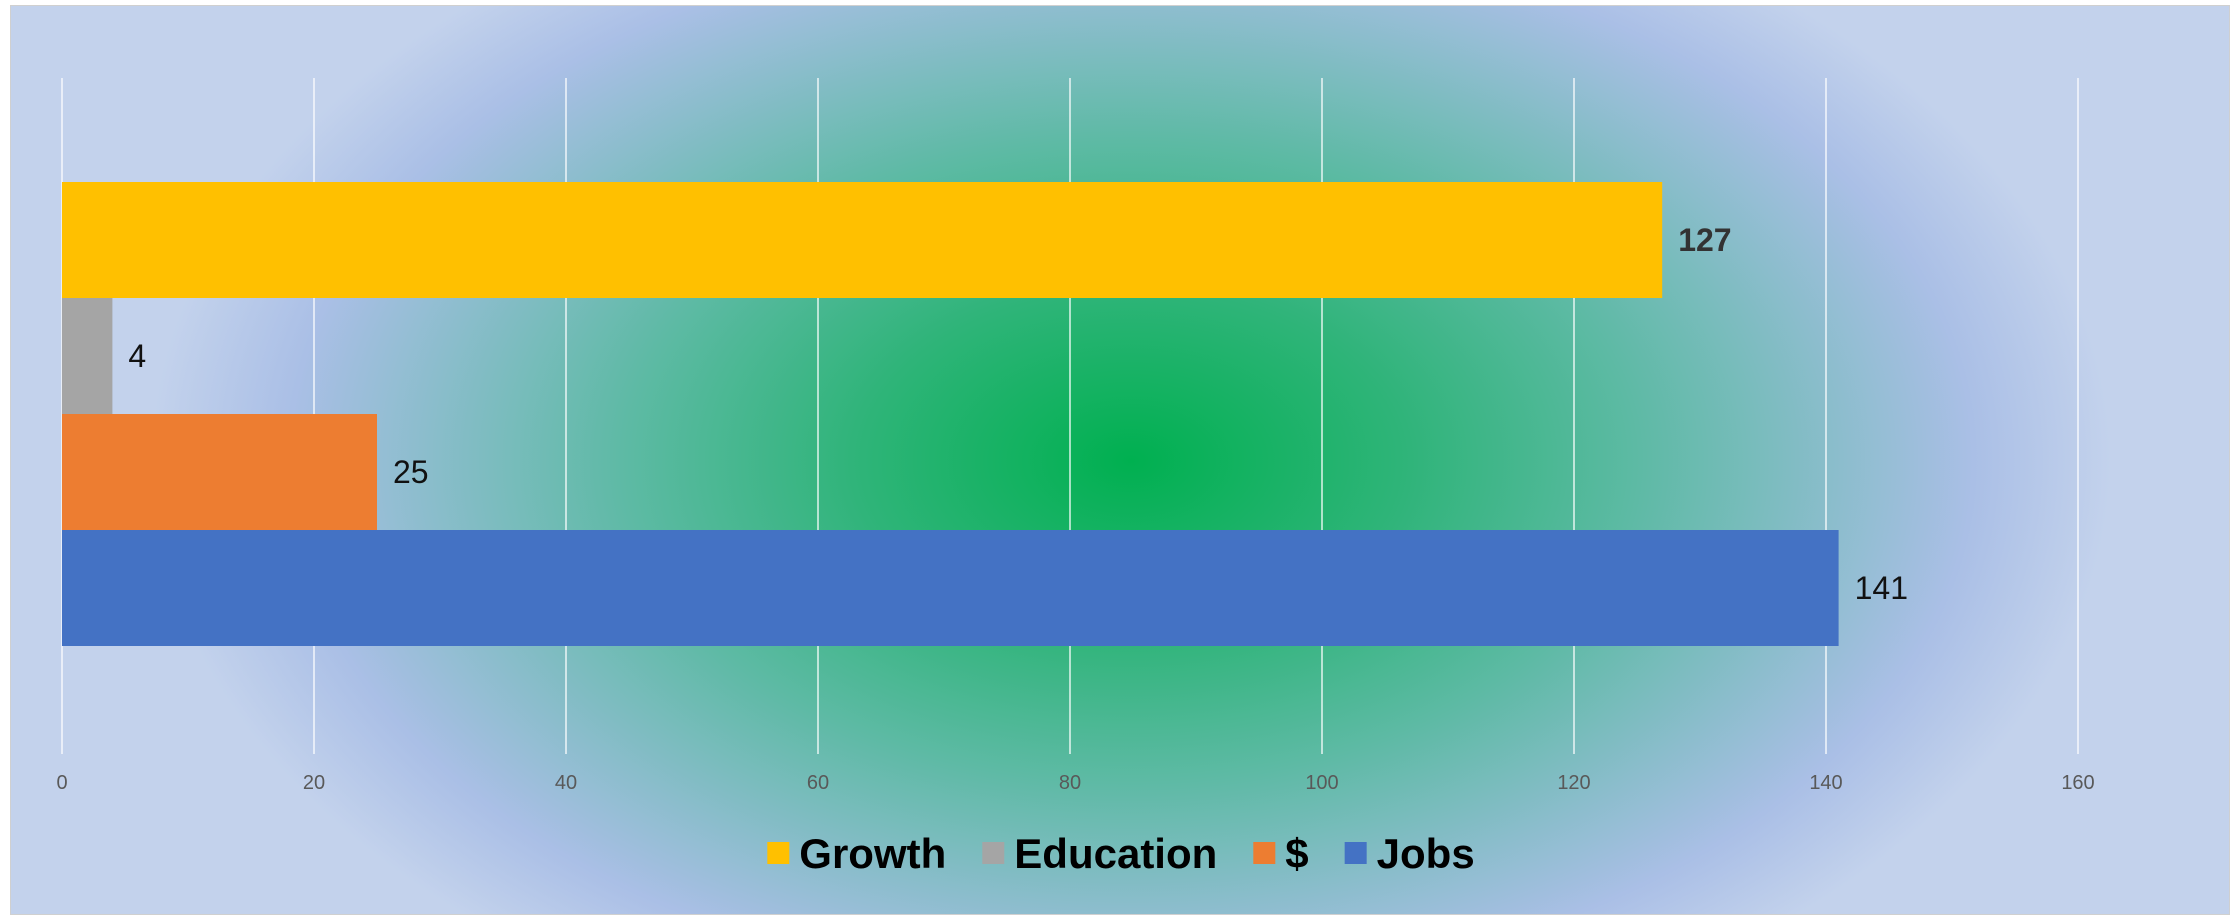 The image size is (2234, 915). I want to click on x-tick-label: 120, so click(1573, 783).